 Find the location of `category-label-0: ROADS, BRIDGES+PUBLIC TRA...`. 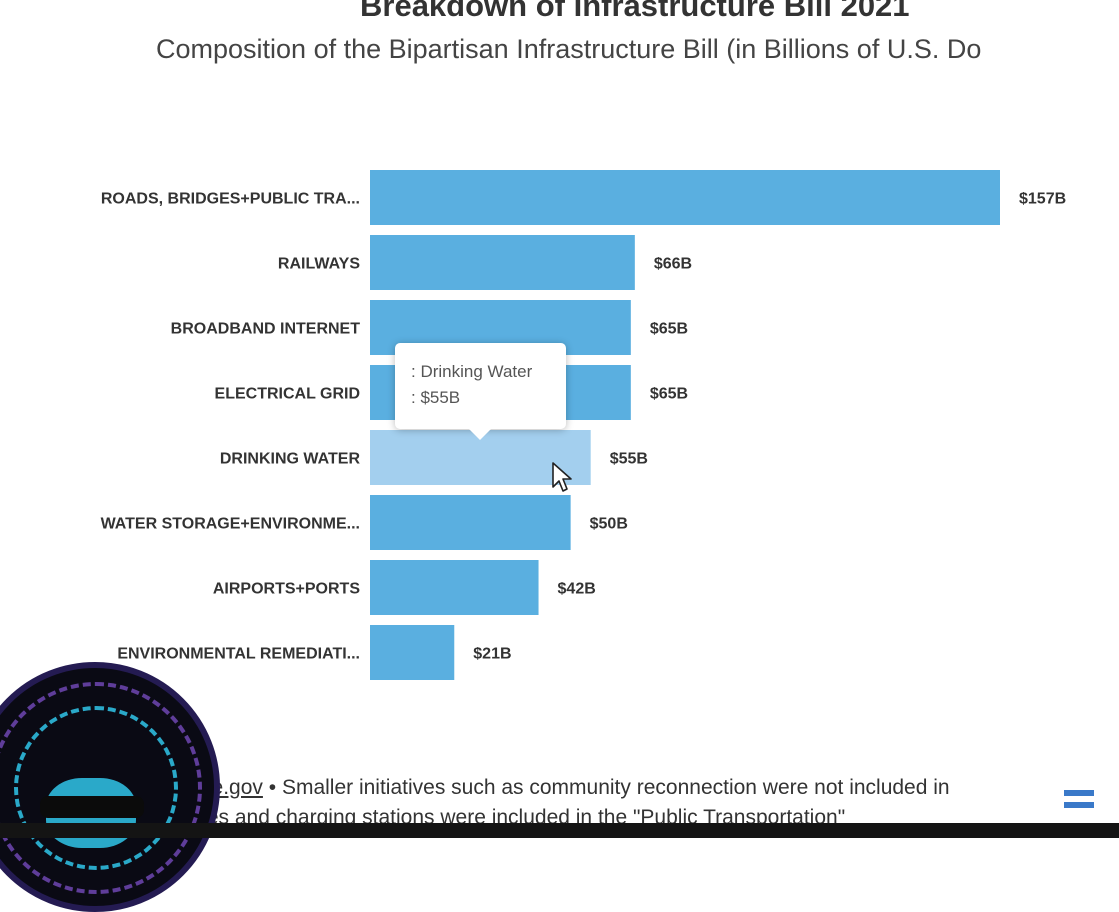

category-label-0: ROADS, BRIDGES+PUBLIC TRA... is located at coordinates (230, 199).